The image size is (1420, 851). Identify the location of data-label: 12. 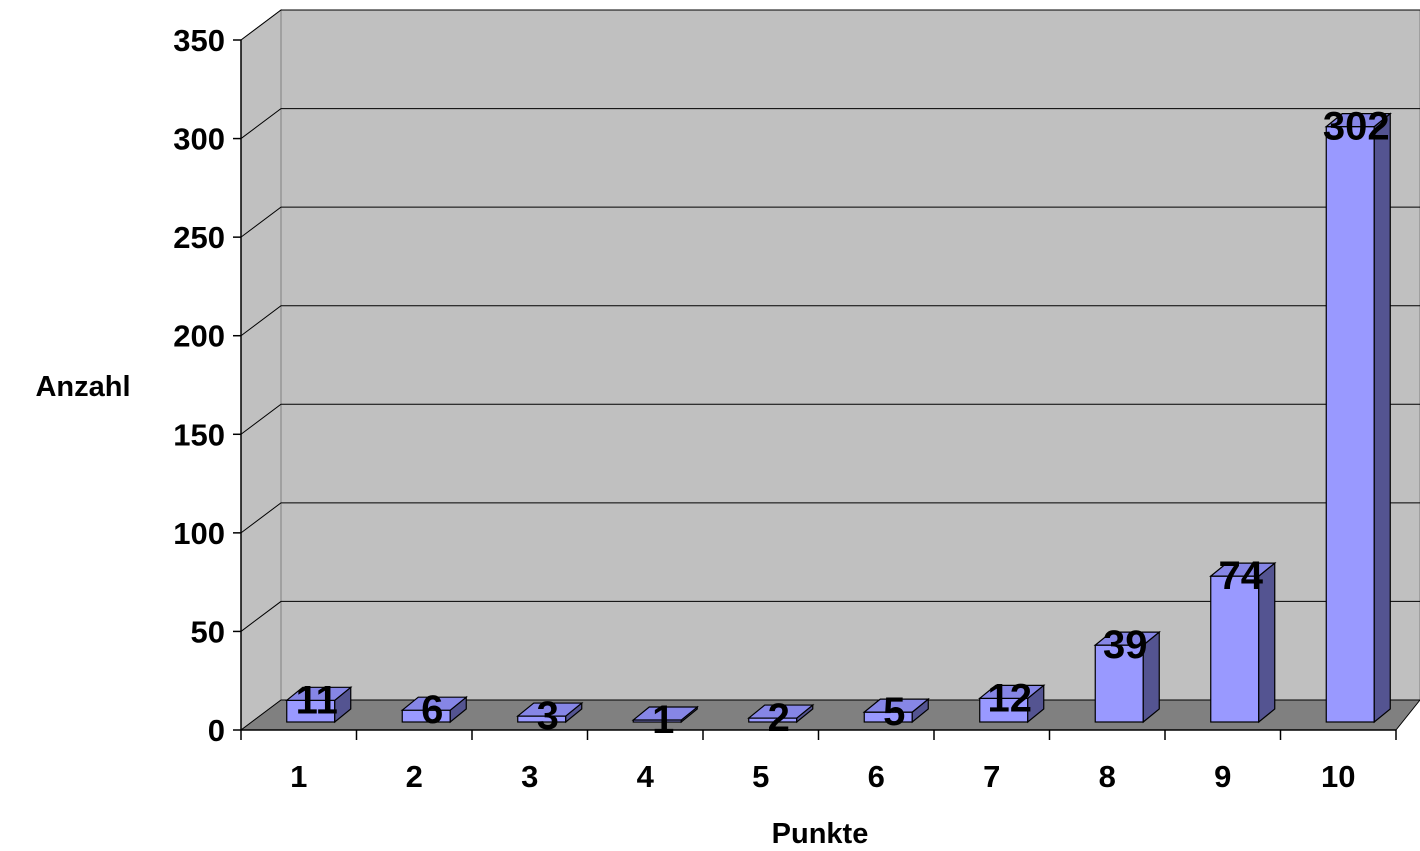
(1010, 698).